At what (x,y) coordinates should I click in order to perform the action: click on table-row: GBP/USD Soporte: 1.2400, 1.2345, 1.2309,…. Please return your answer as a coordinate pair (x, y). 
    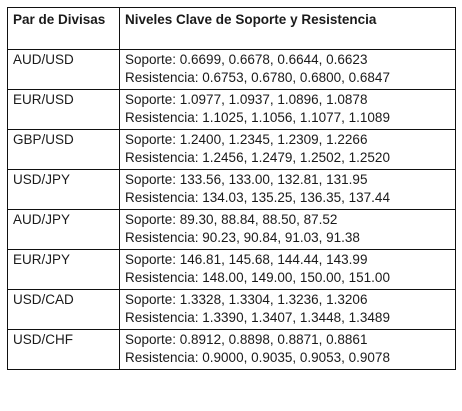
    Looking at the image, I should click on (231, 149).